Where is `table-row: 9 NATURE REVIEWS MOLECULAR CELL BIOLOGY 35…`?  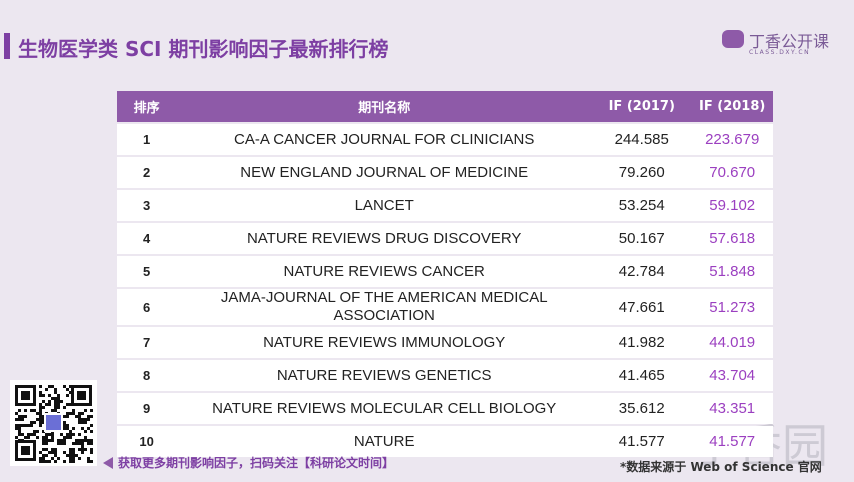 table-row: 9 NATURE REVIEWS MOLECULAR CELL BIOLOGY 35… is located at coordinates (445, 408).